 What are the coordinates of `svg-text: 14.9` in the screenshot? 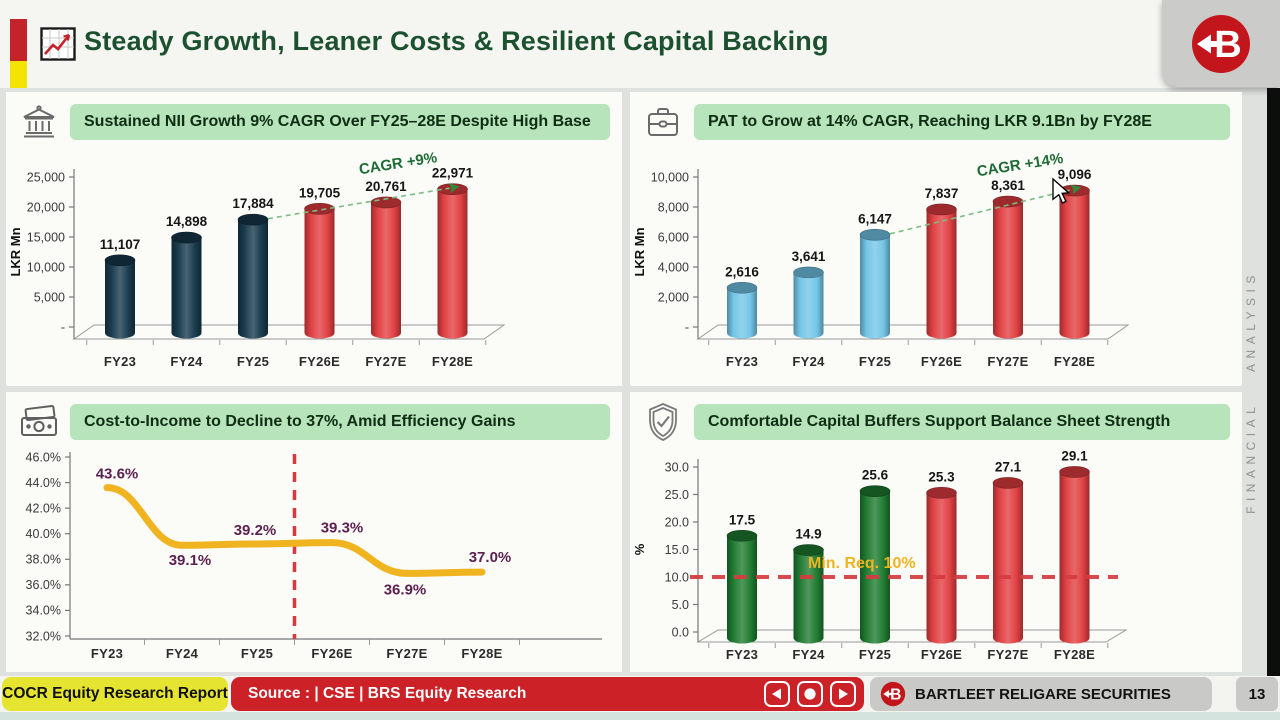 It's located at (808, 534).